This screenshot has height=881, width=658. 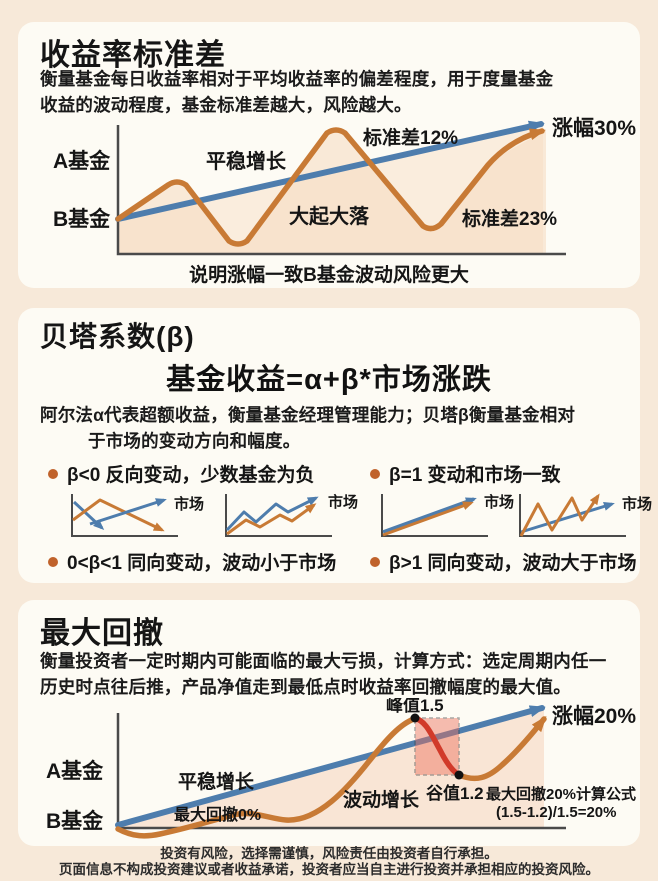 I want to click on chart3-steady-label: 平稳增长, so click(x=216, y=781).